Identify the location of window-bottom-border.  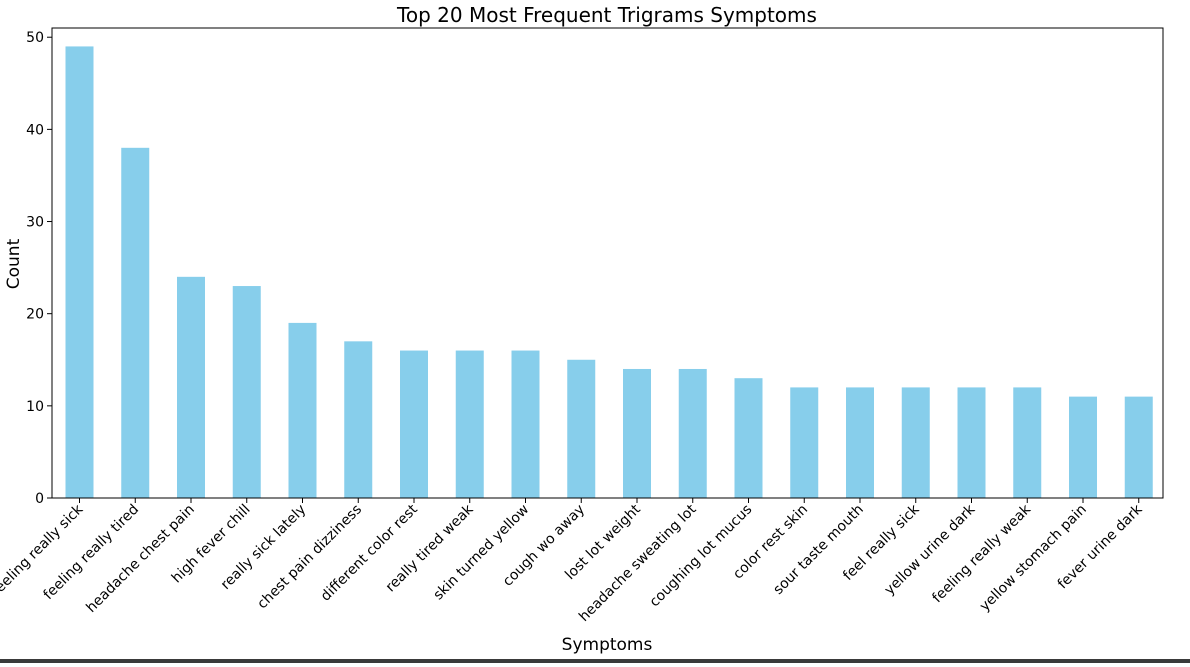
(595, 661).